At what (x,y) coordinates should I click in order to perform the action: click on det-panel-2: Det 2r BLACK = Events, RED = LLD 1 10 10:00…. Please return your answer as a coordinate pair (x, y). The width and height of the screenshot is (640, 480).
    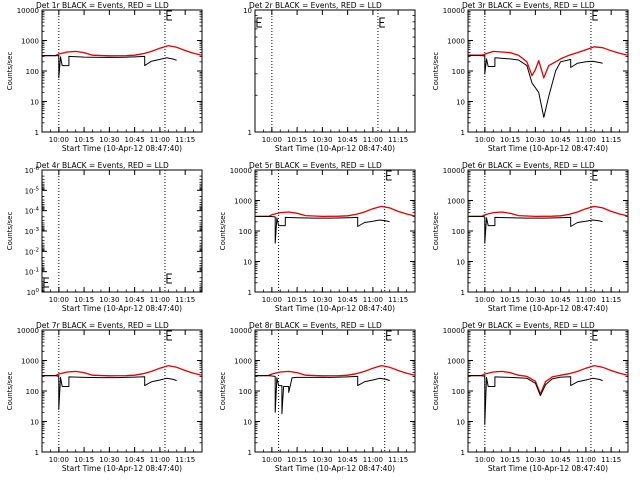
    Looking at the image, I should click on (329, 77).